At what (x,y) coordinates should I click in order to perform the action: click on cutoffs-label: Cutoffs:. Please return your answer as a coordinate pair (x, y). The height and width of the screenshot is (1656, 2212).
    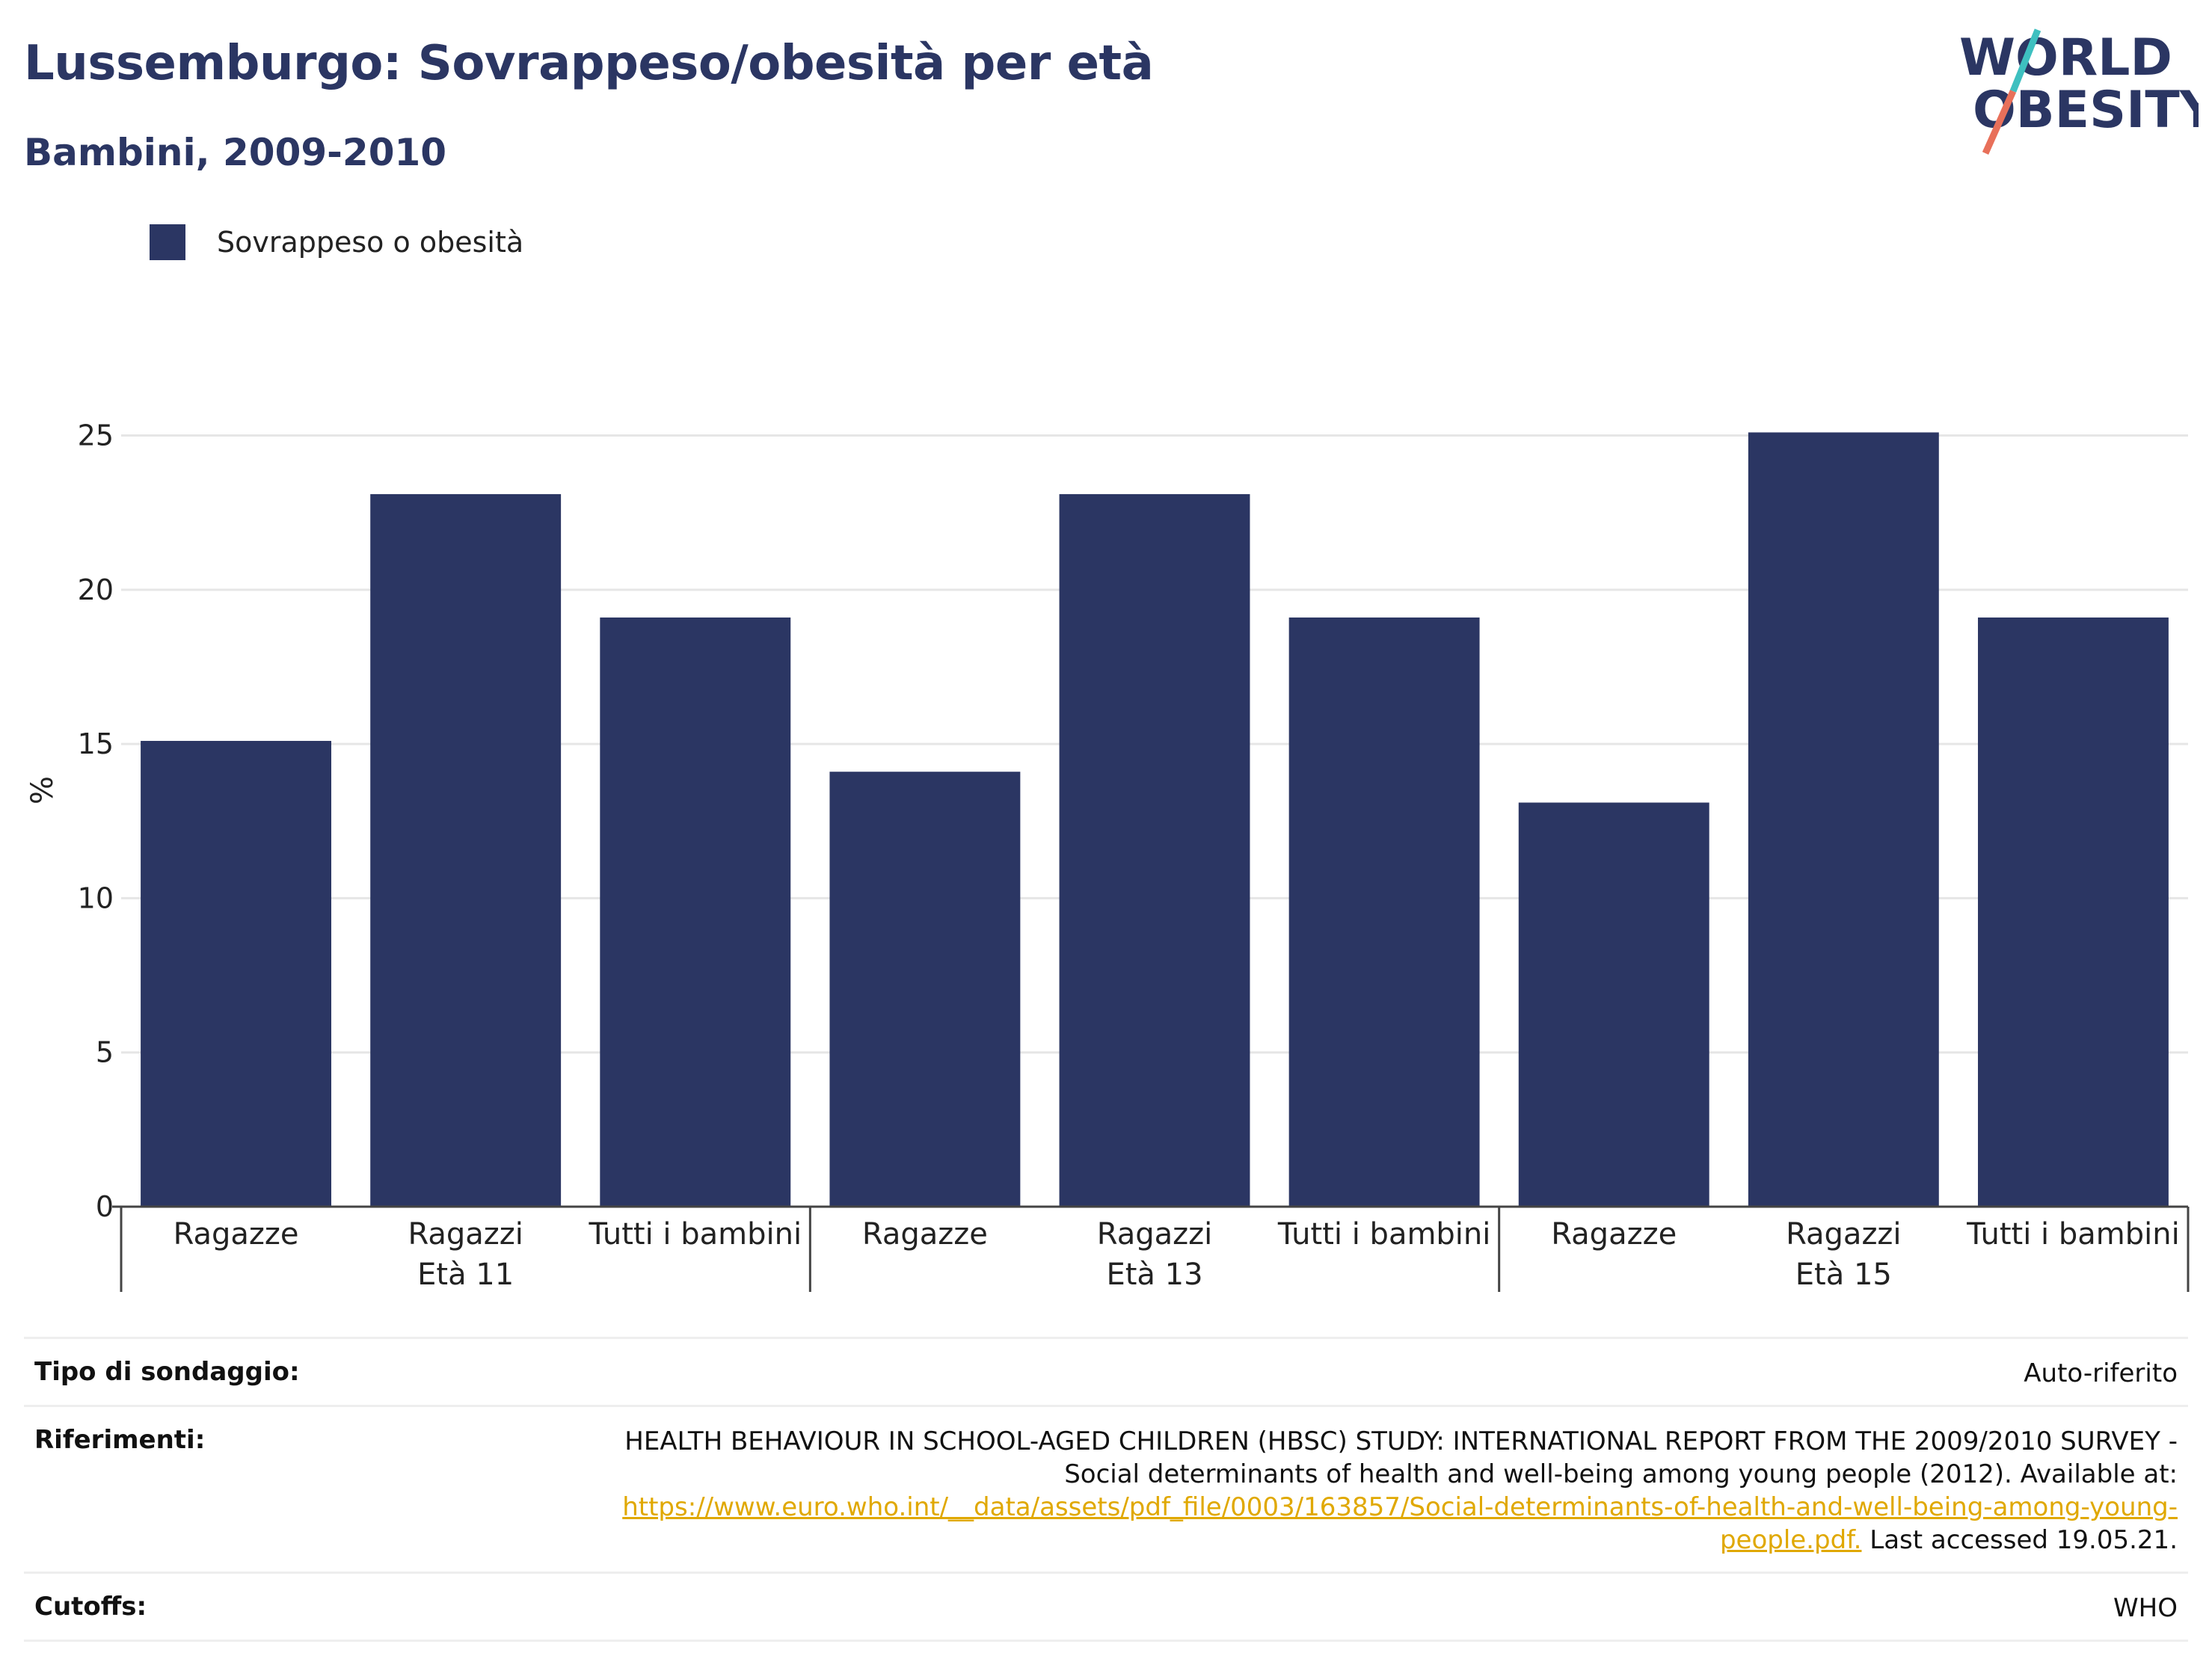
    Looking at the image, I should click on (90, 1607).